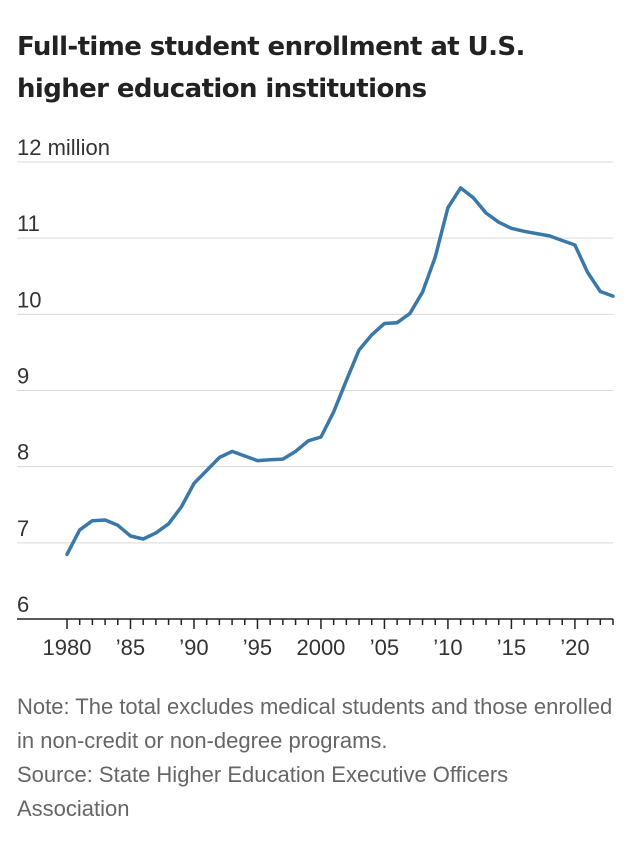 This screenshot has height=852, width=624. Describe the element at coordinates (23, 604) in the screenshot. I see `y-tick-label: 6` at that location.